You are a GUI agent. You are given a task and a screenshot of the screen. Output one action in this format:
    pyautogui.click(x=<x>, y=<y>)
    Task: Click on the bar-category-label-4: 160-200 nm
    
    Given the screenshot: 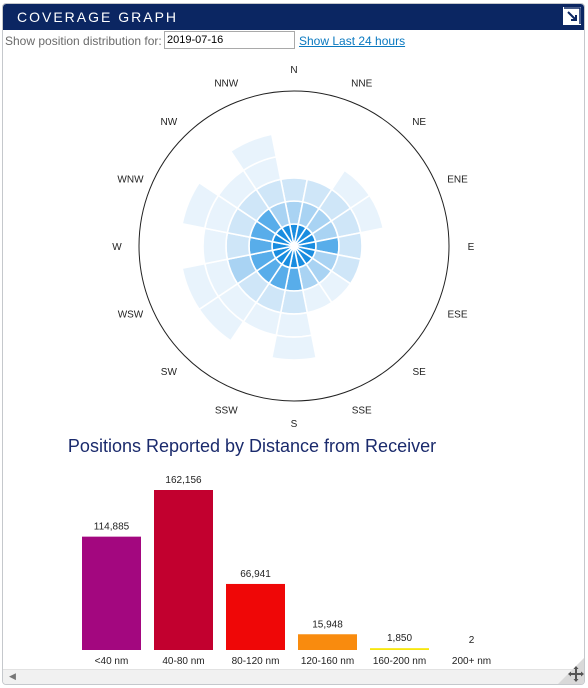 What is the action you would take?
    pyautogui.click(x=399, y=661)
    